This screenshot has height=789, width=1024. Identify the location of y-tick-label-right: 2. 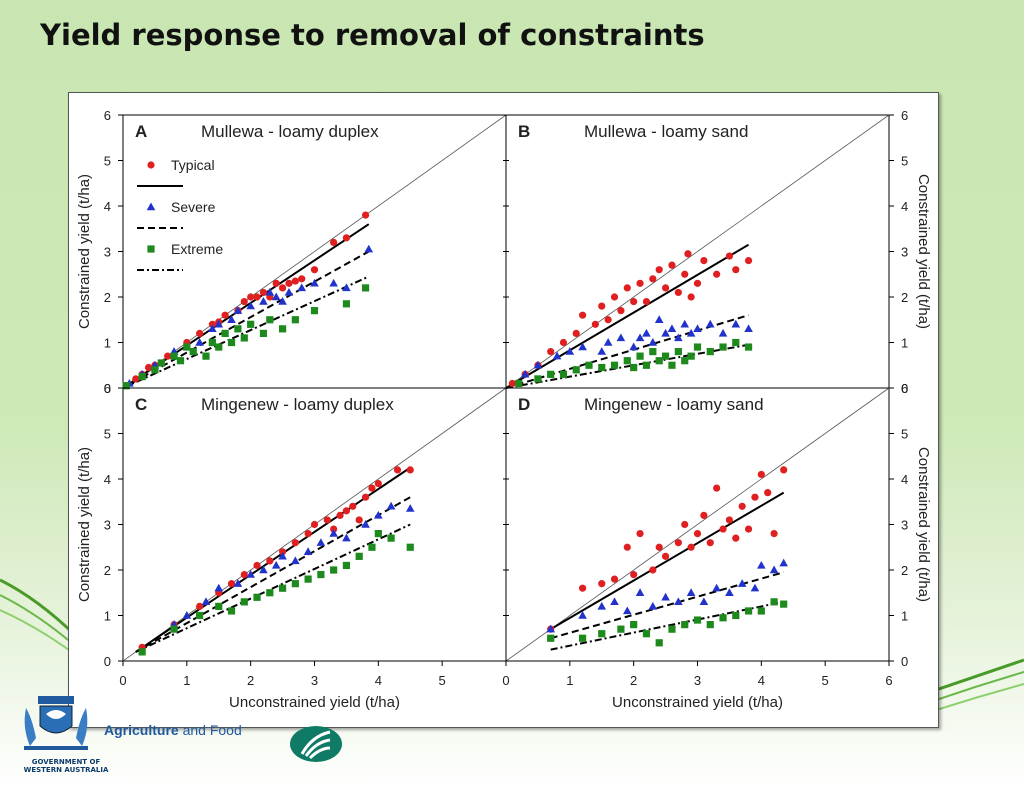
(904, 297).